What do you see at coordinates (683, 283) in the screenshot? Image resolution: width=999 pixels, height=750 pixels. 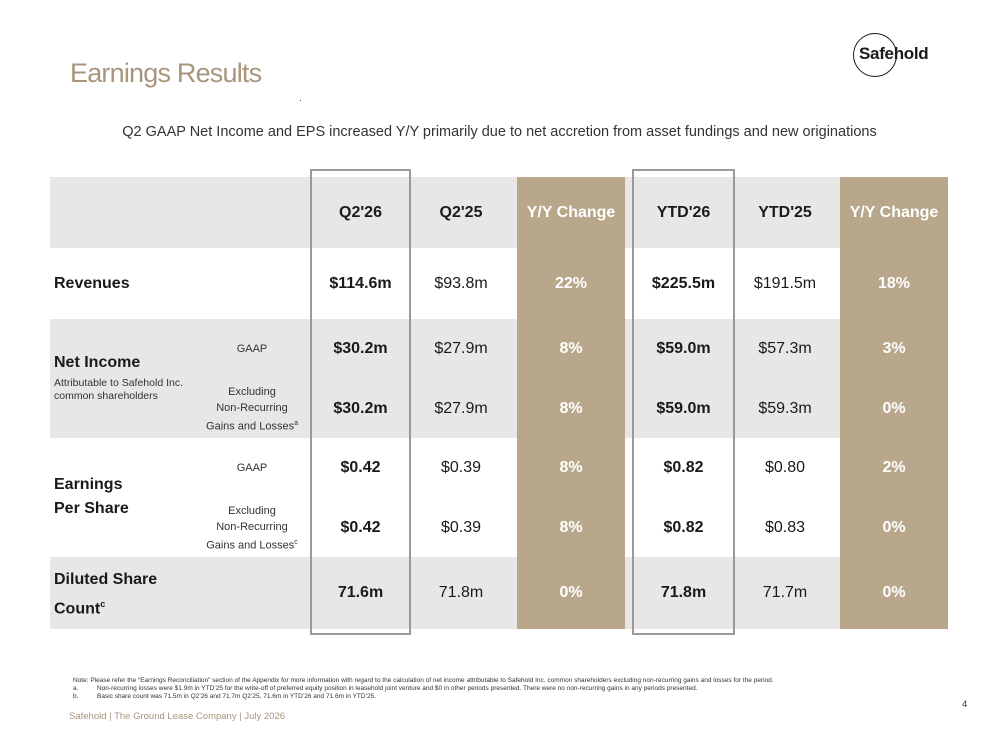 I see `revenues-ytd26: $225.5m` at bounding box center [683, 283].